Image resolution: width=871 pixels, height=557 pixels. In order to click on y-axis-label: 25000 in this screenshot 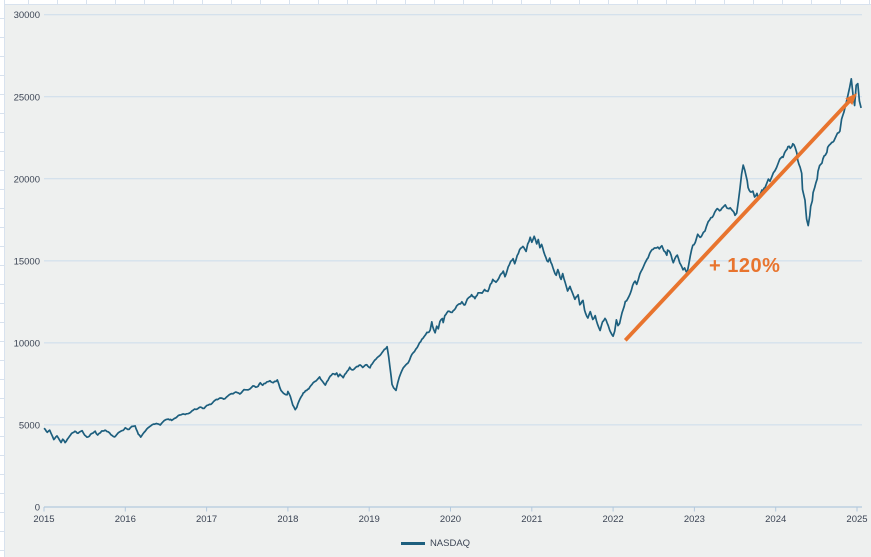, I will do `click(27, 97)`.